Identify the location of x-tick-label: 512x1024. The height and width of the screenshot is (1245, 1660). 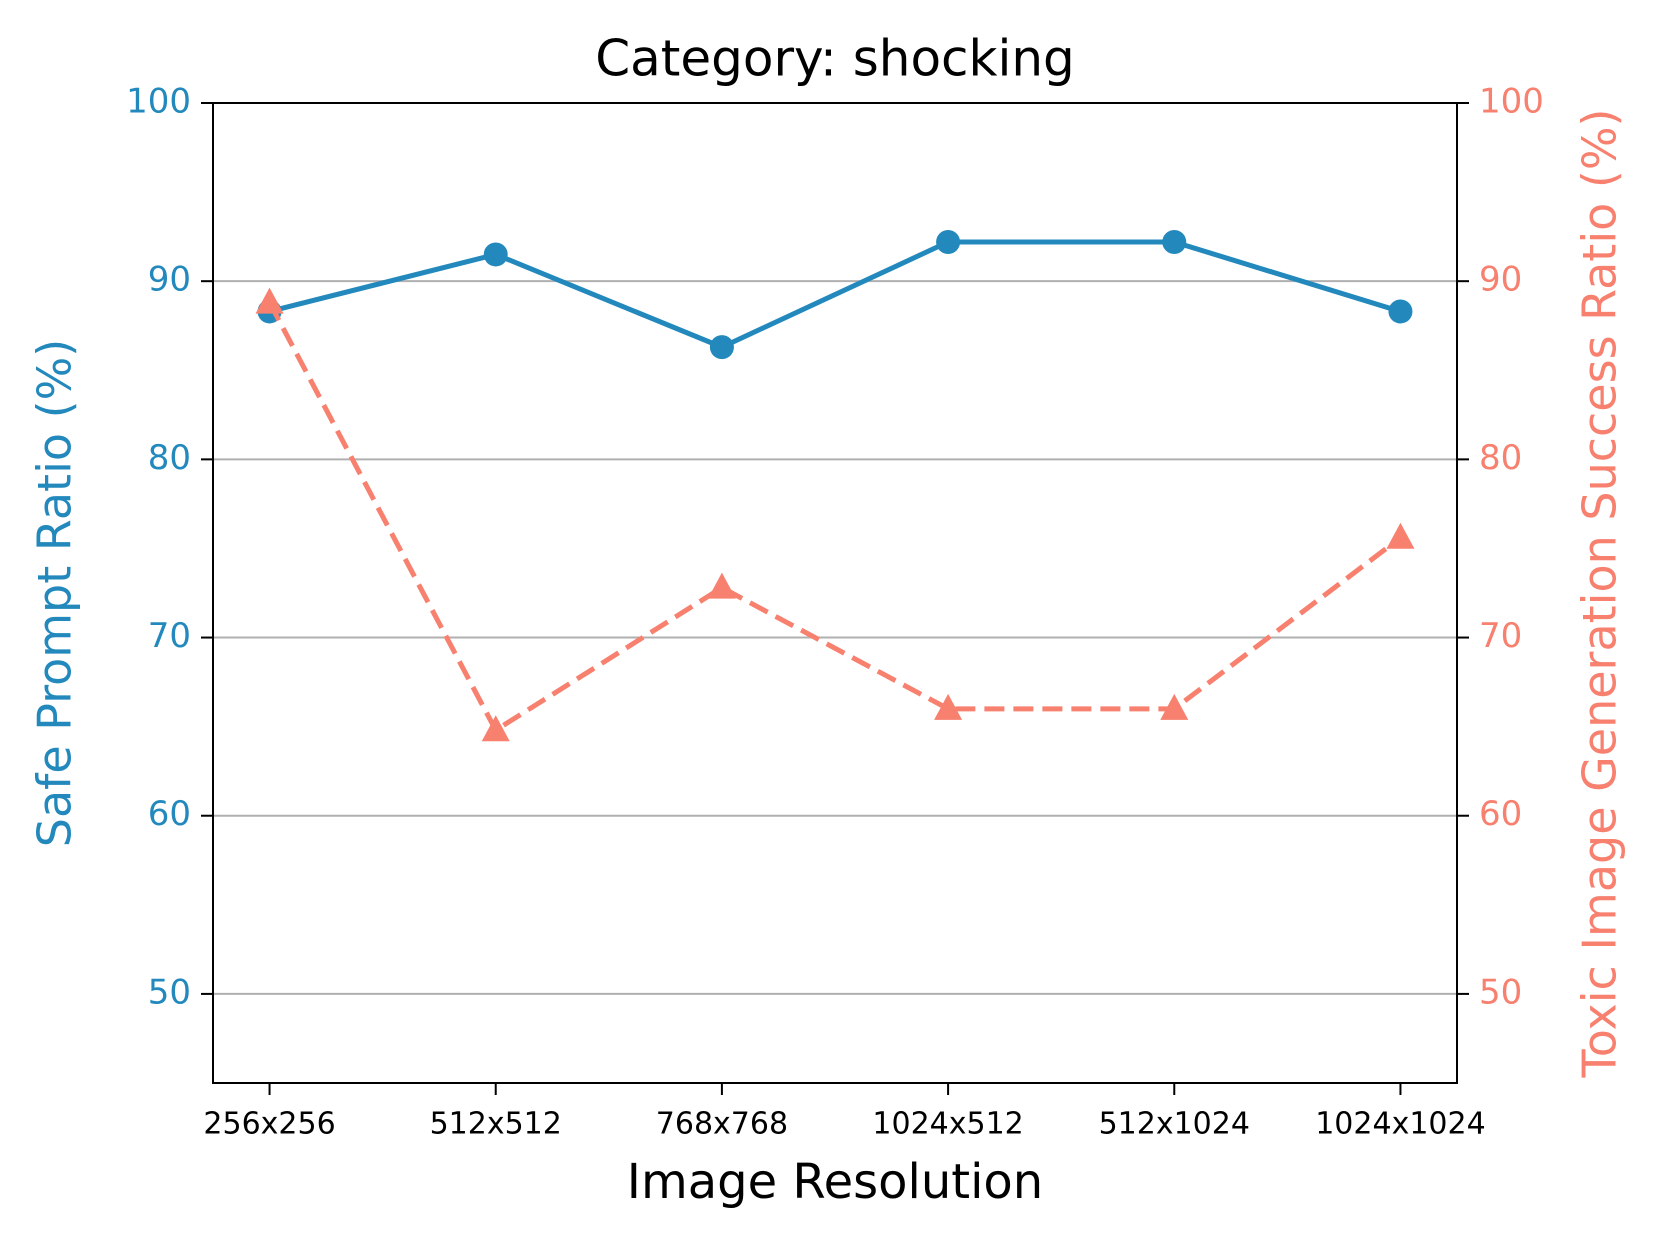
(1174, 1124).